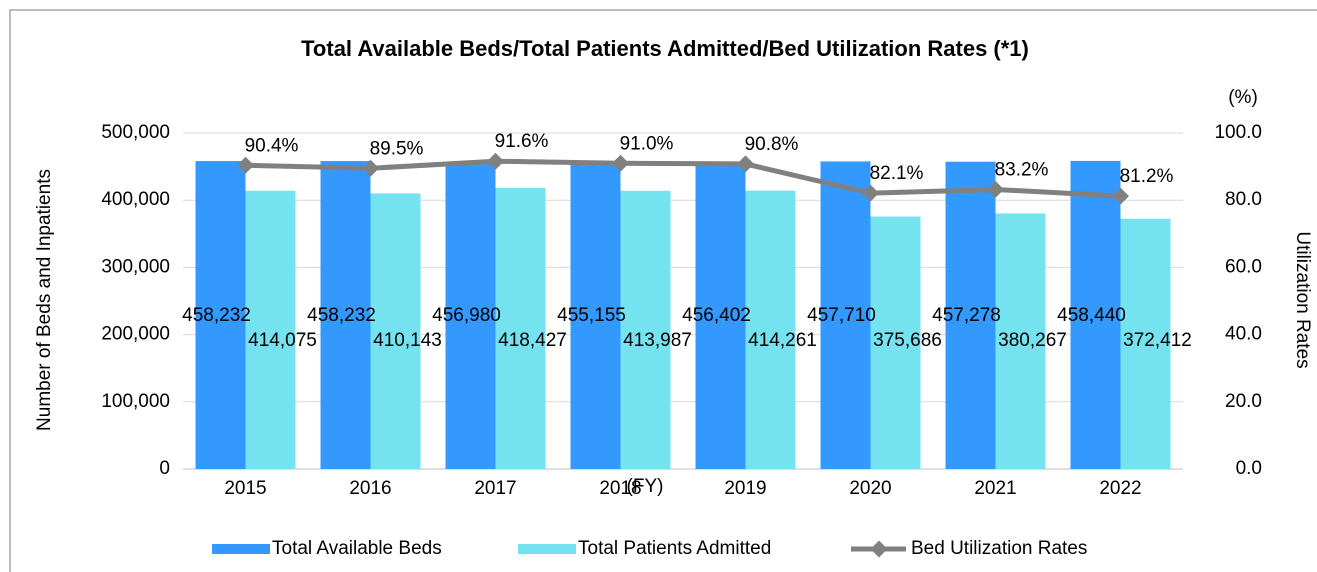 Image resolution: width=1317 pixels, height=572 pixels. What do you see at coordinates (620, 488) in the screenshot?
I see `x-tick-label: 2018` at bounding box center [620, 488].